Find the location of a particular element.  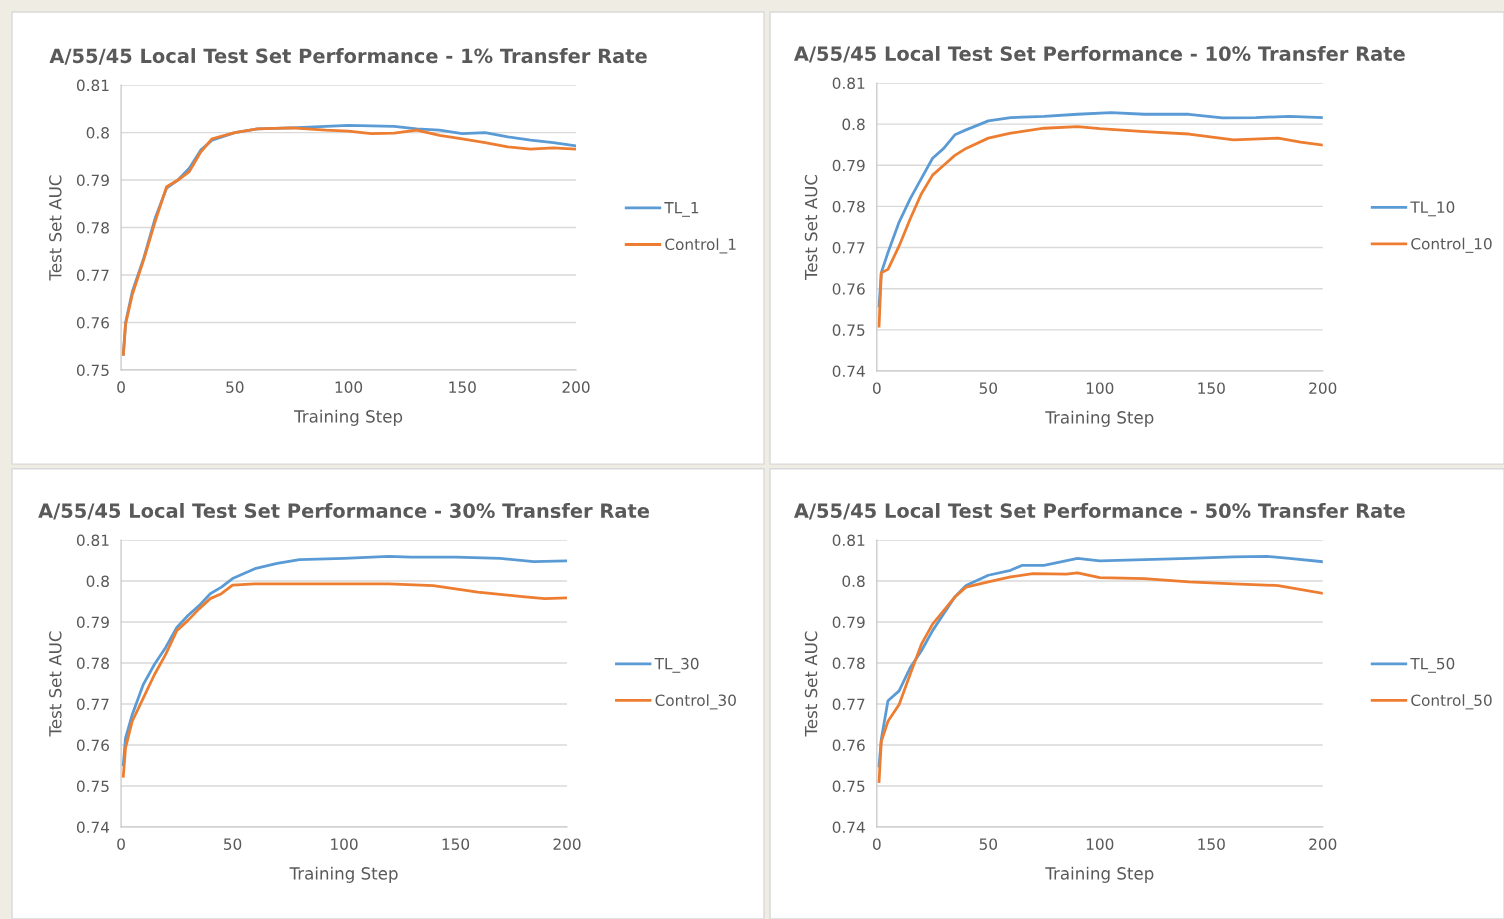

legend-label: TL_30 is located at coordinates (676, 665).